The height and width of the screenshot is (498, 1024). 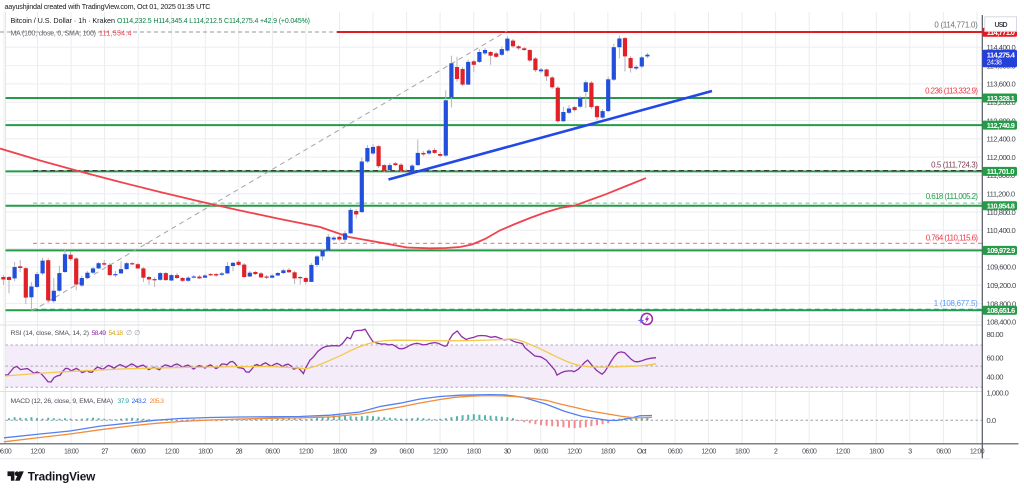 What do you see at coordinates (115, 34) in the screenshot?
I see `svg-text: 111,554.4` at bounding box center [115, 34].